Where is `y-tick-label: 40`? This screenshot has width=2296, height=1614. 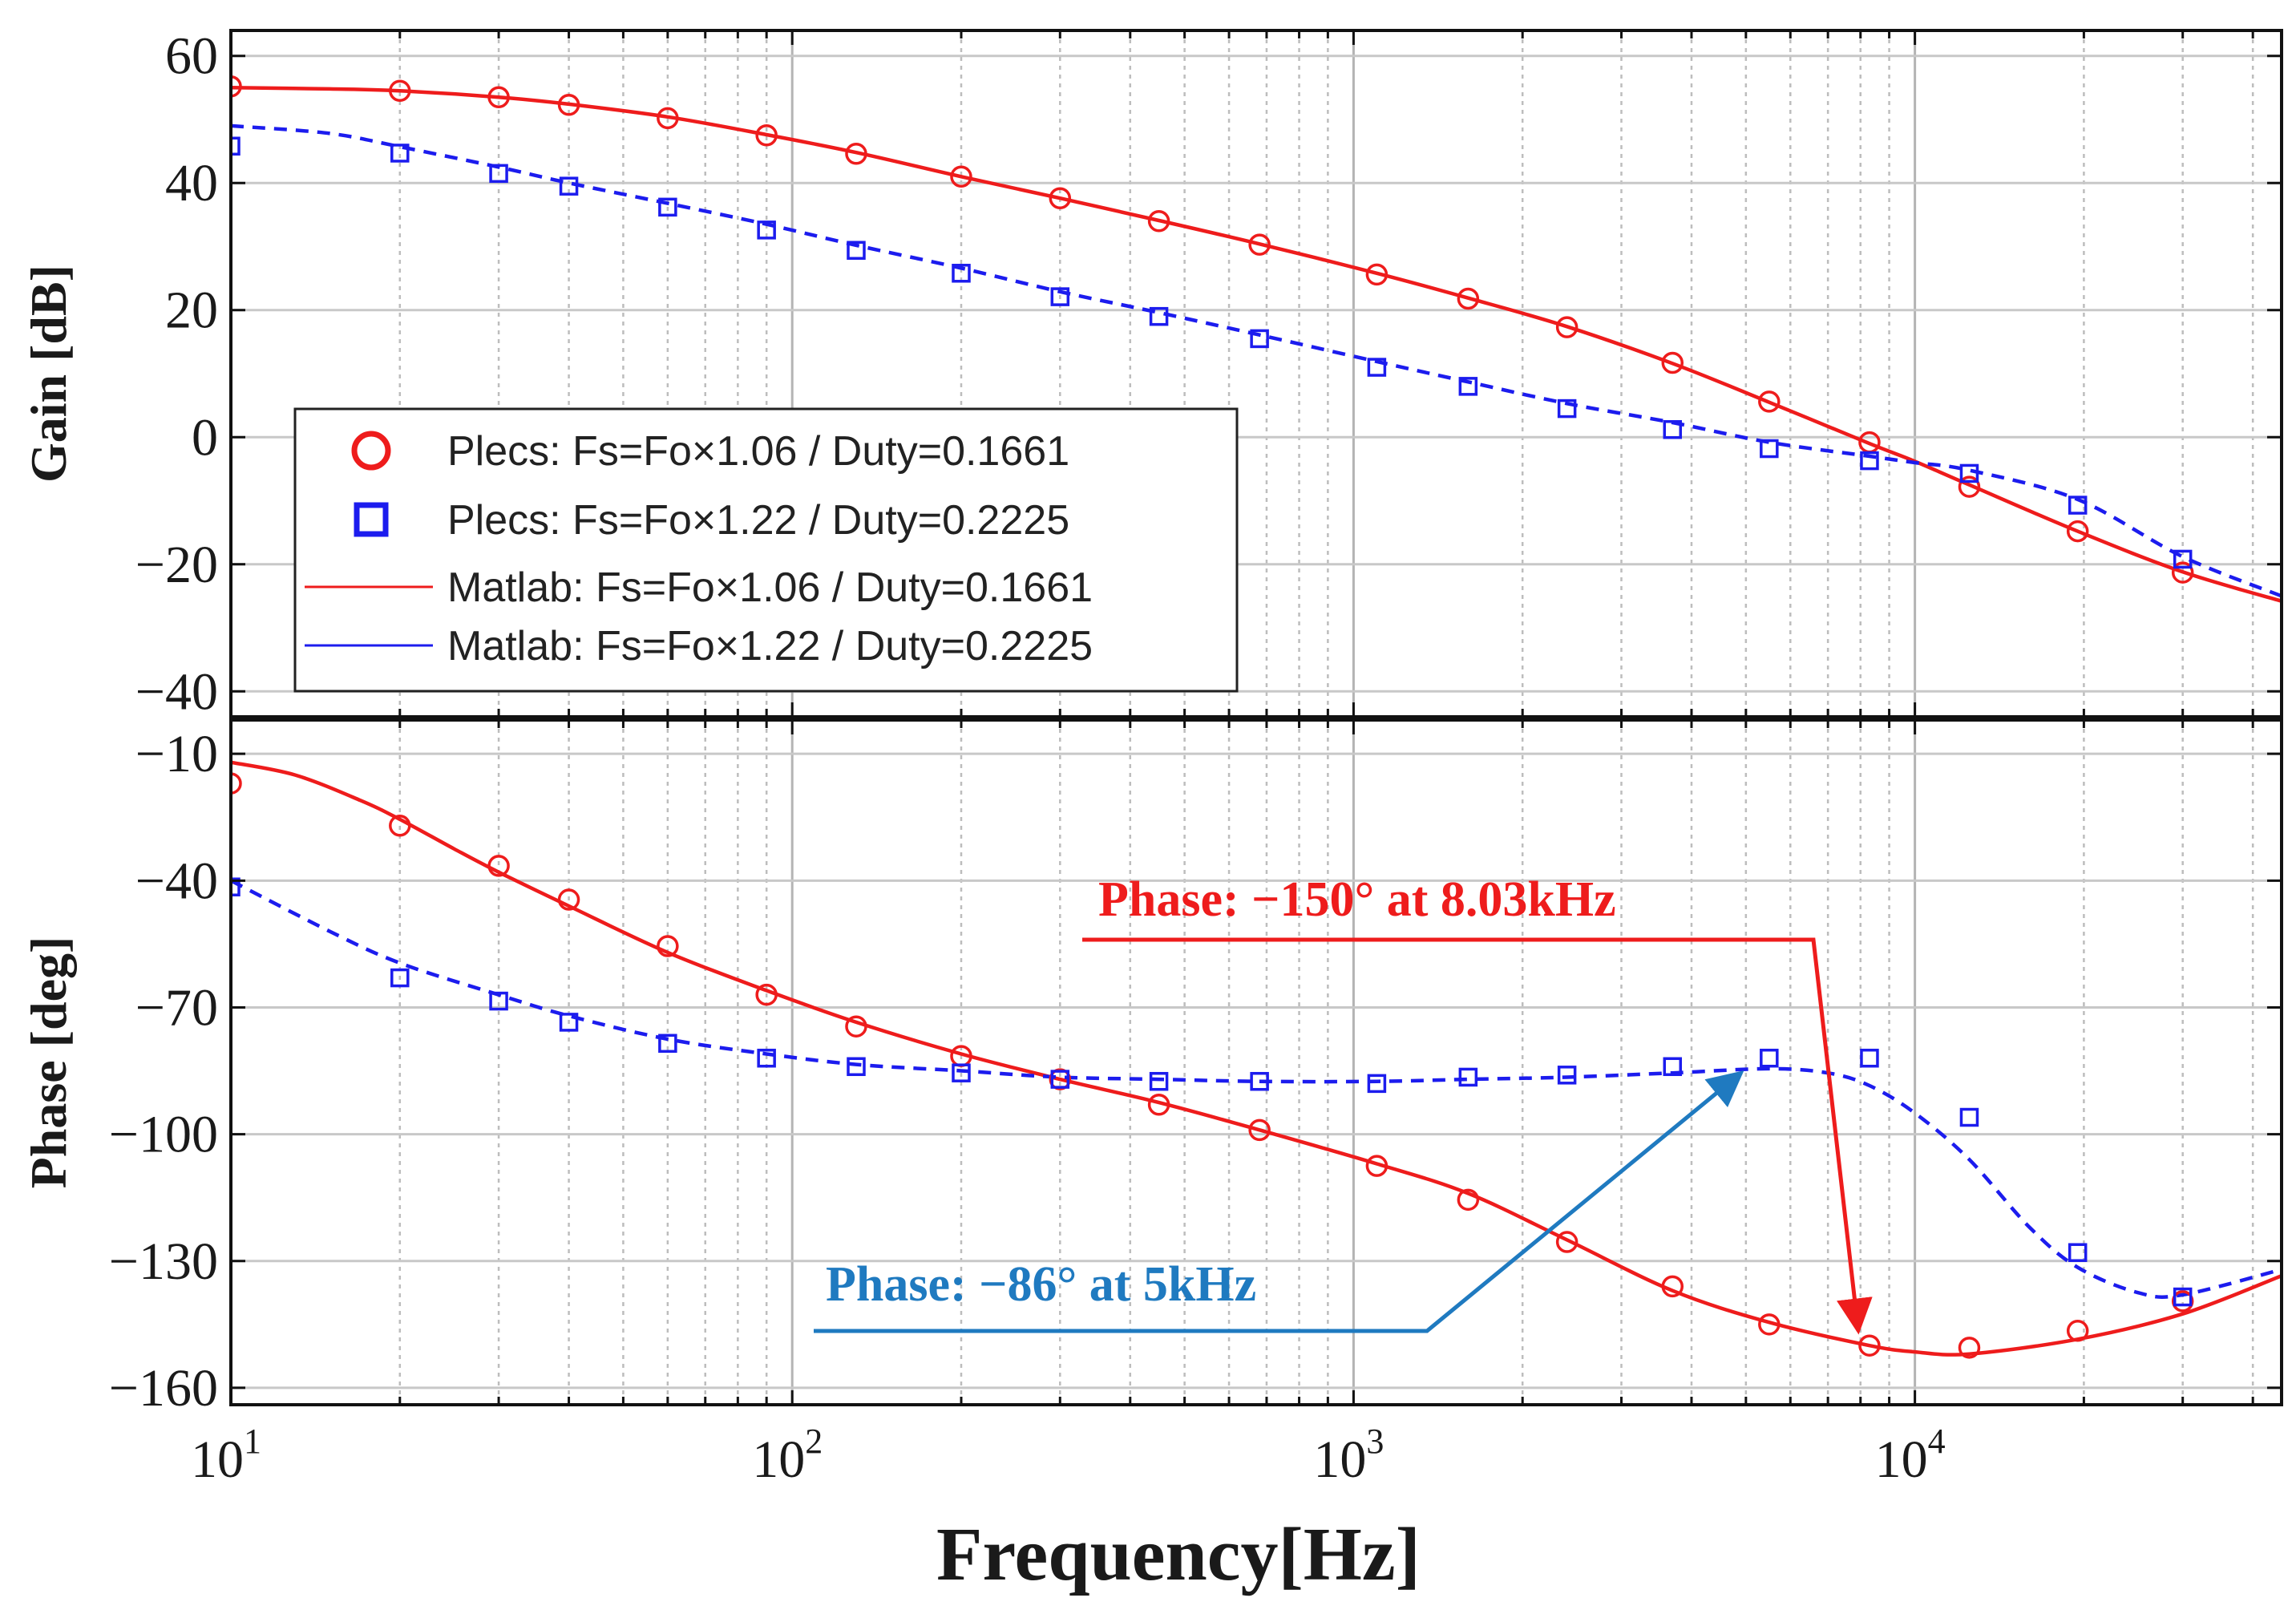 y-tick-label: 40 is located at coordinates (191, 183).